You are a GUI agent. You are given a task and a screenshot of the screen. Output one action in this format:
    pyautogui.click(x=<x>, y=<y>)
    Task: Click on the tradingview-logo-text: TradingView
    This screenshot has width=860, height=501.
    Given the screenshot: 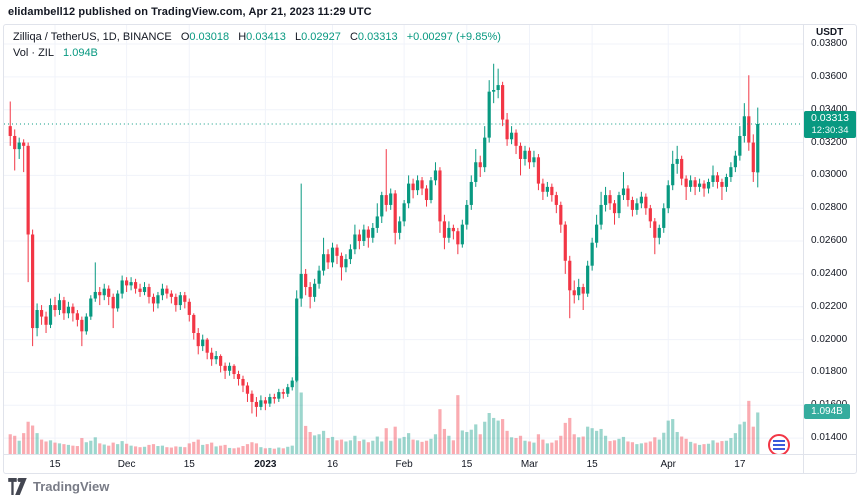 What is the action you would take?
    pyautogui.click(x=71, y=486)
    